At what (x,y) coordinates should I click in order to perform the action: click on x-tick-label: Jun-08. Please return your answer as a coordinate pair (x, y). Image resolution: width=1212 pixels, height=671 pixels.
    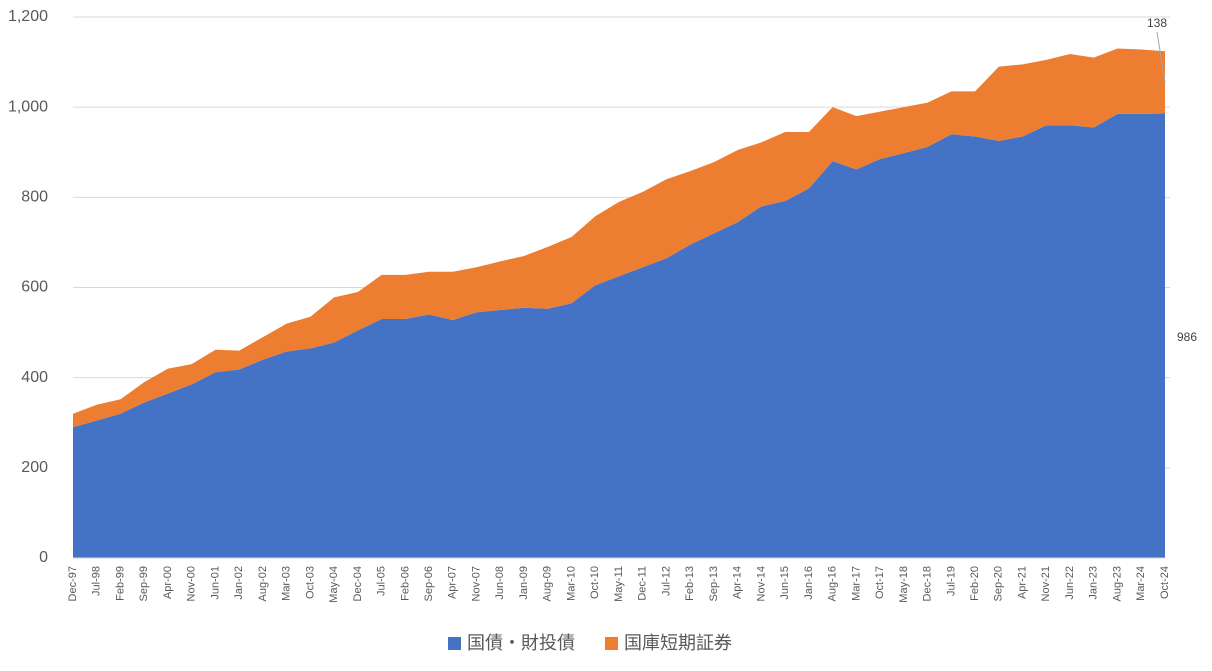
    Looking at the image, I should click on (500, 583).